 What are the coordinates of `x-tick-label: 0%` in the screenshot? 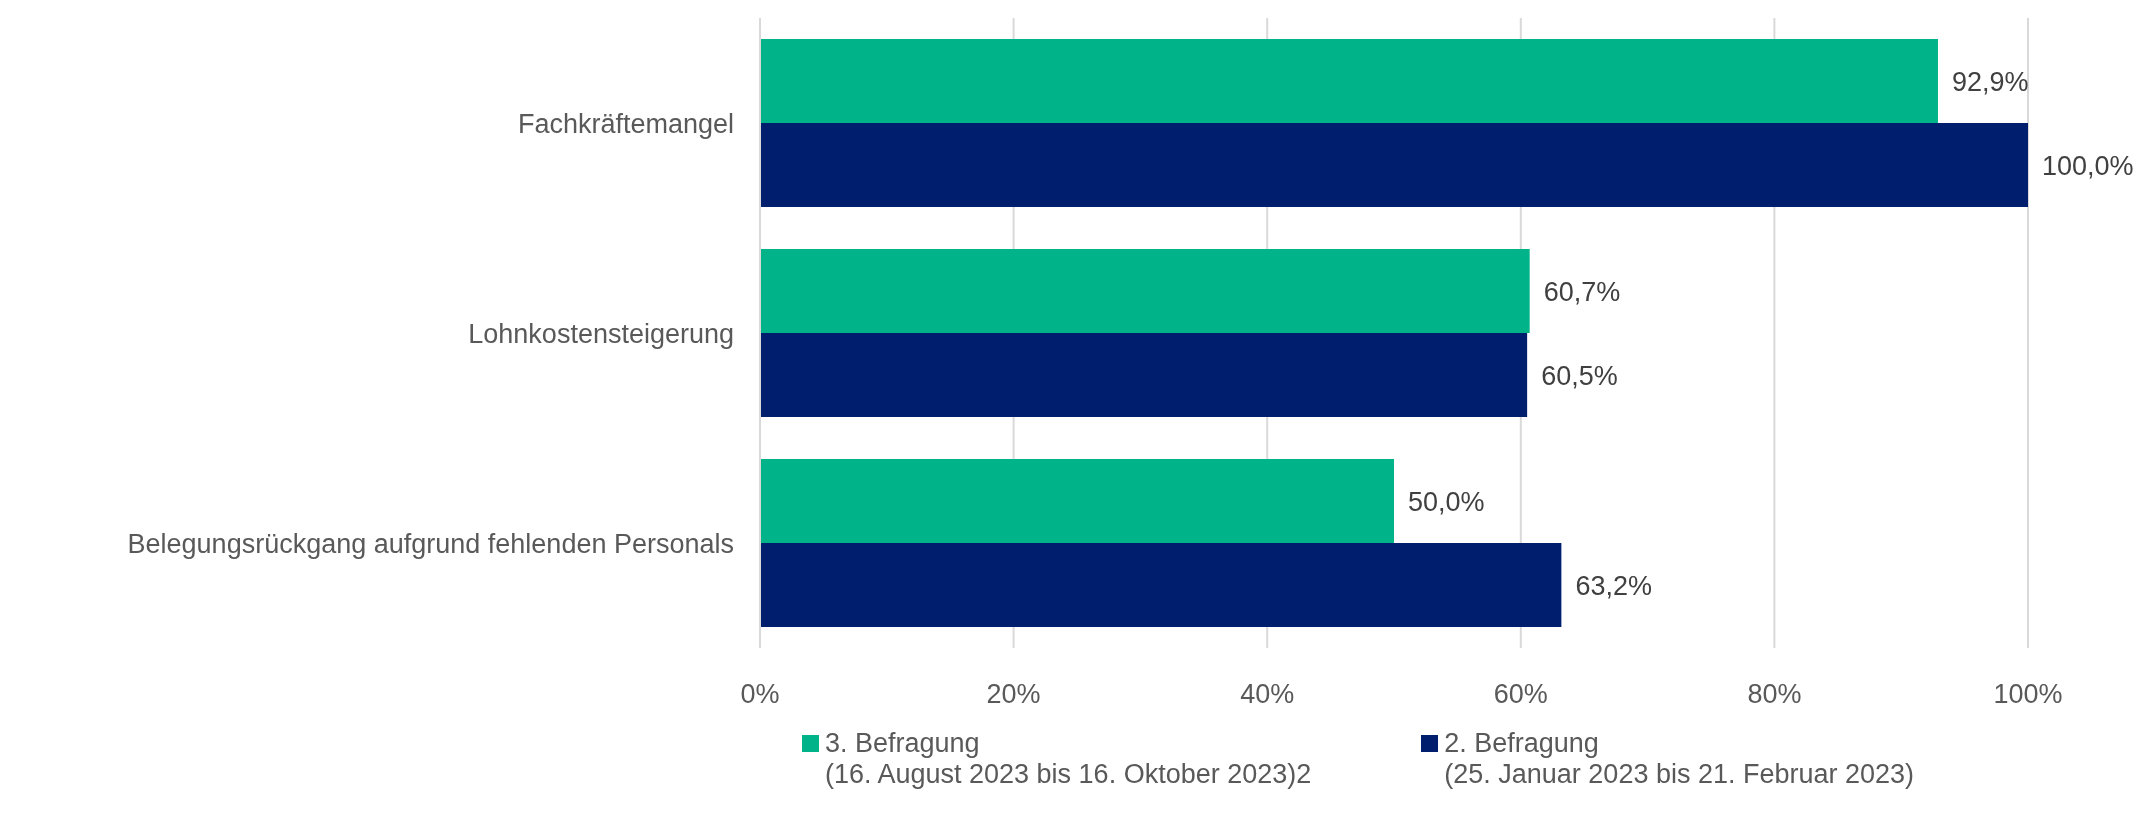 It's located at (760, 694).